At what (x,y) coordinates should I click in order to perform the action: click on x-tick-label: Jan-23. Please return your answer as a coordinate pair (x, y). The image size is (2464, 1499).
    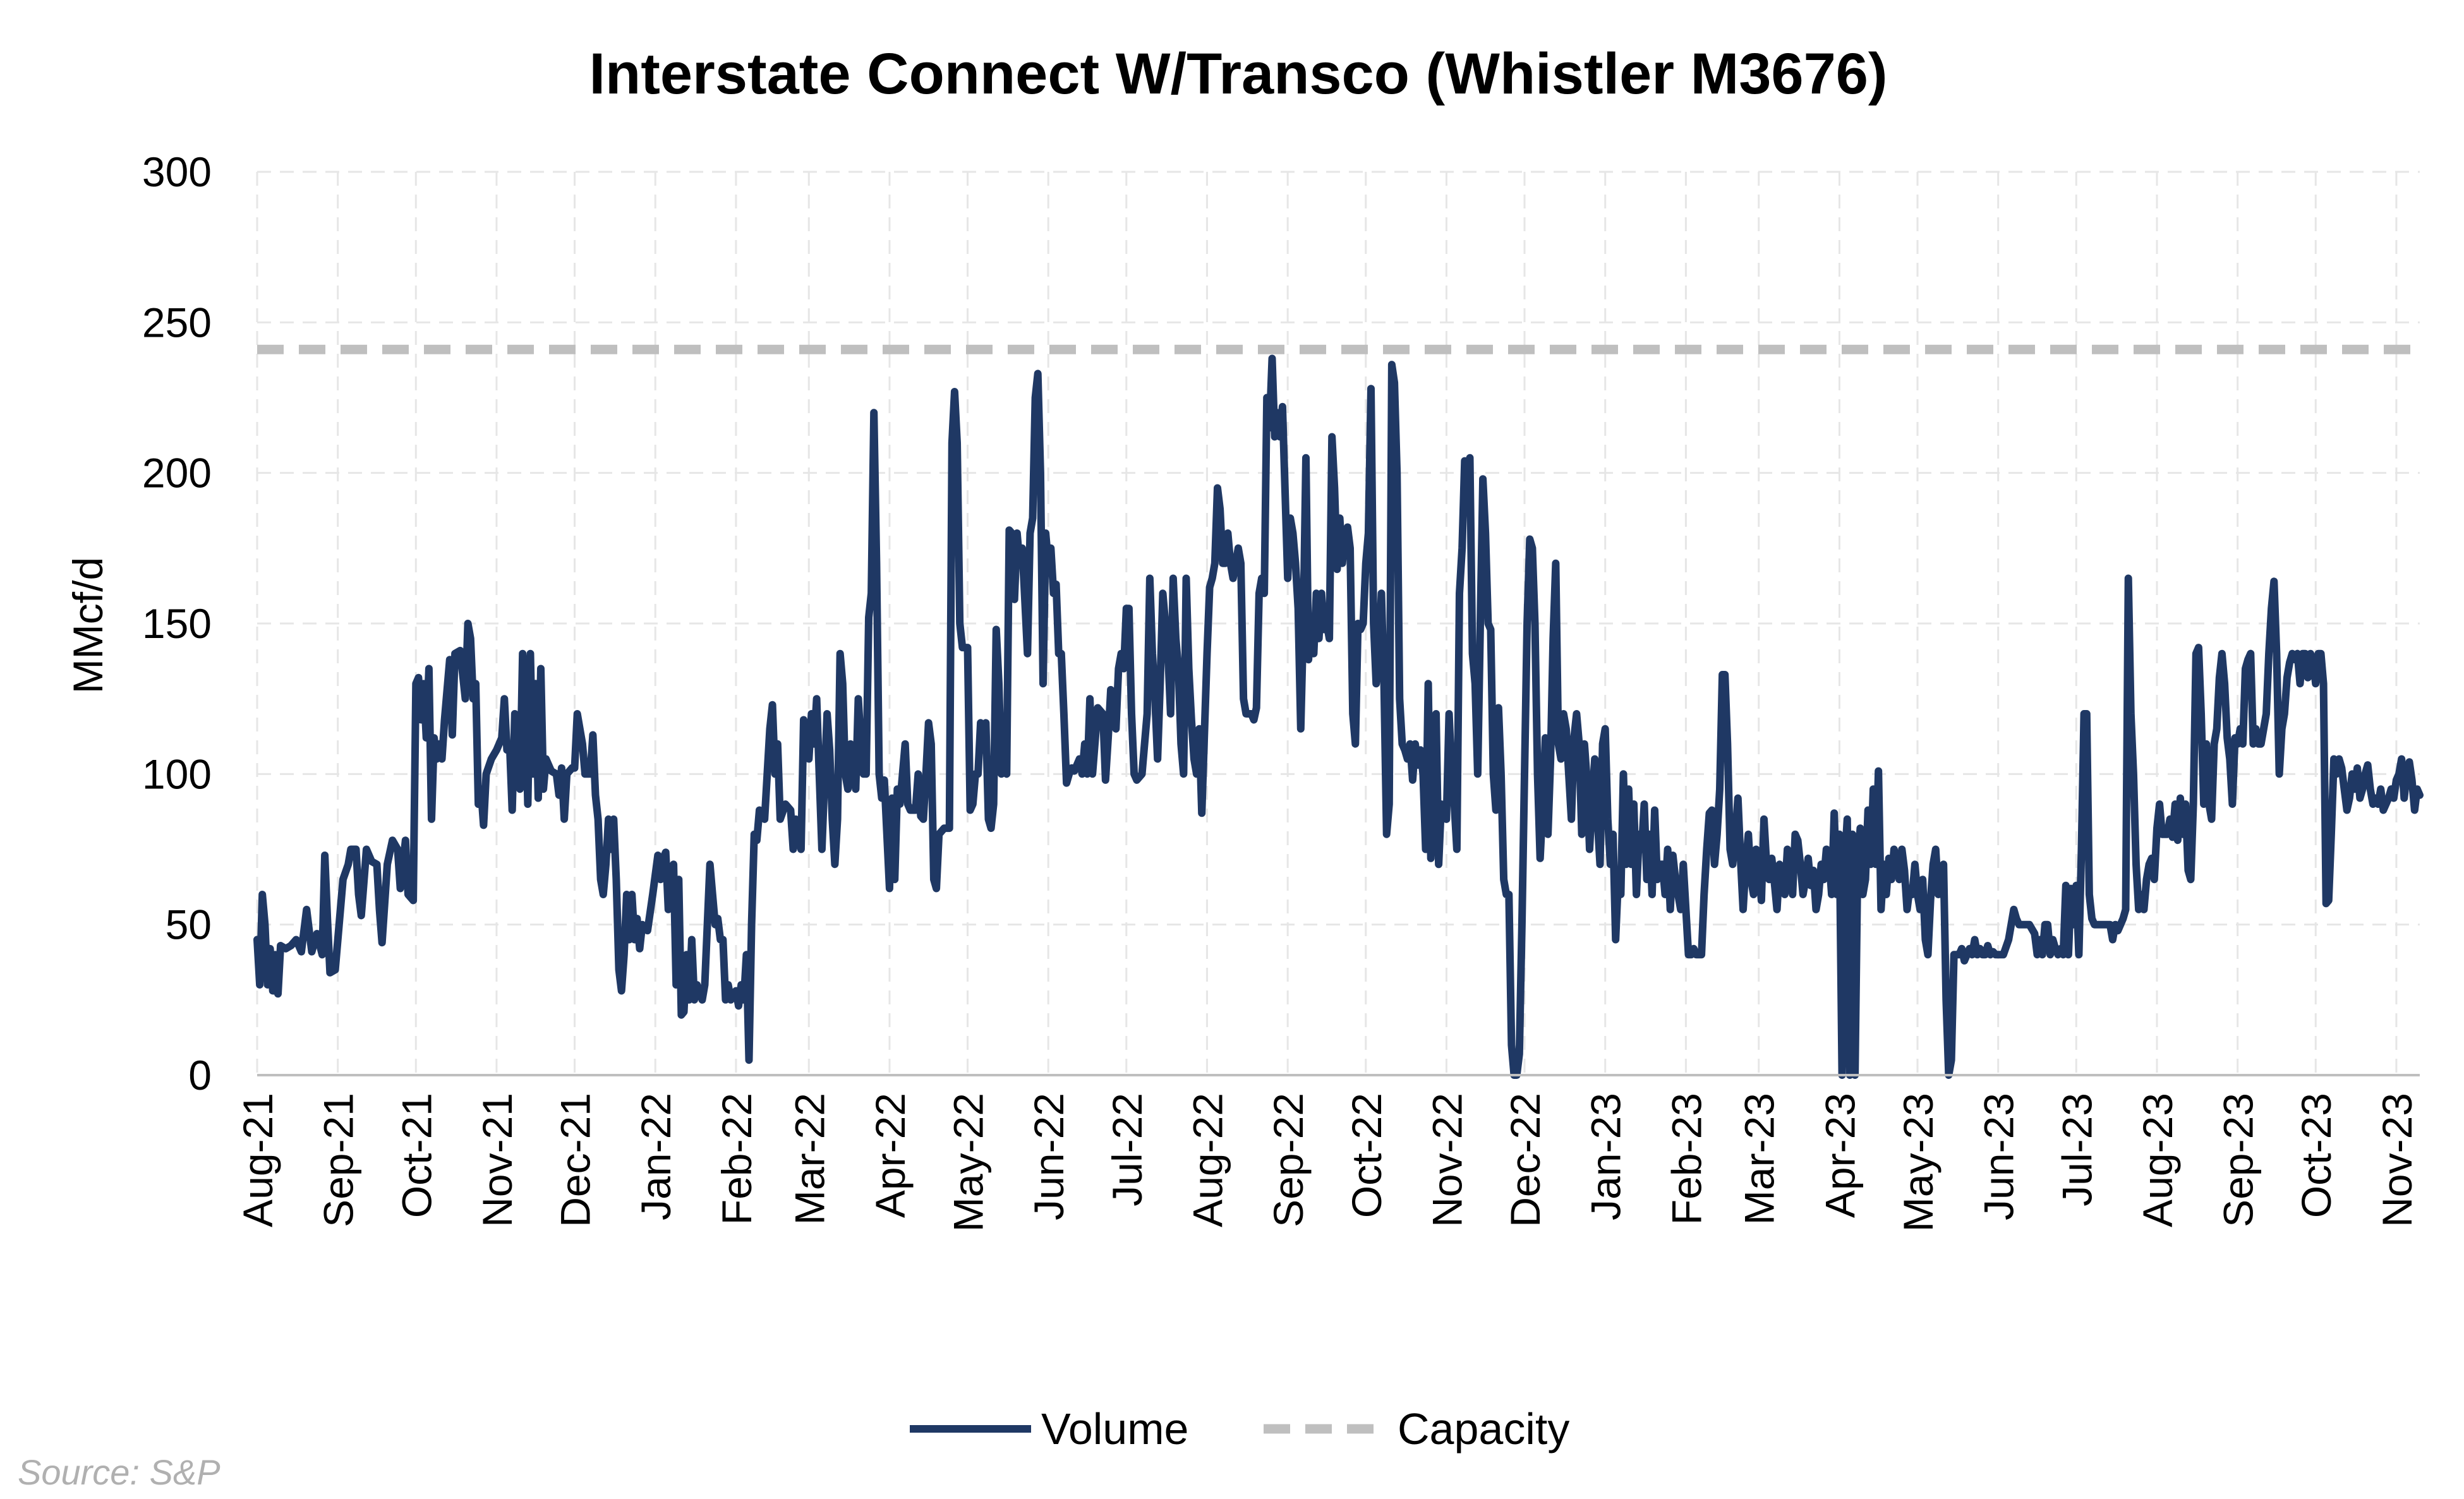
    Looking at the image, I should click on (1606, 1156).